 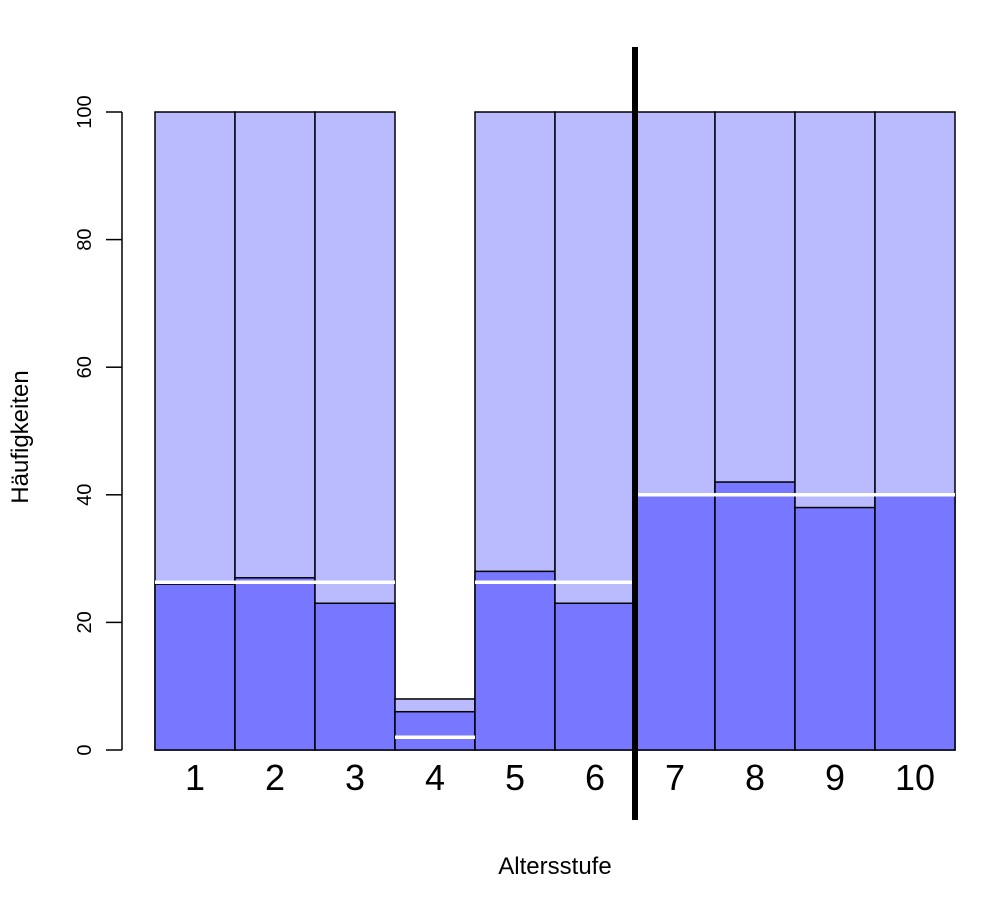 What do you see at coordinates (515, 777) in the screenshot?
I see `x-tick-label: 5` at bounding box center [515, 777].